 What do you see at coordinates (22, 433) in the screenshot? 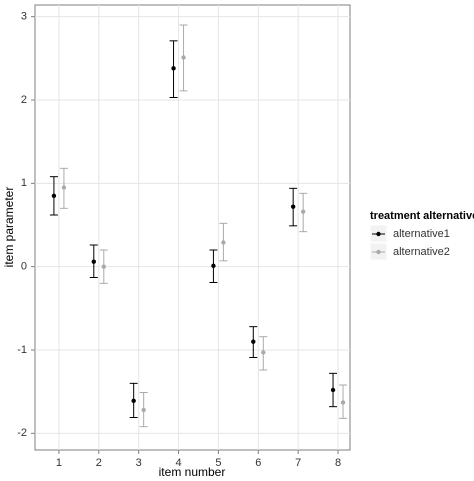
I see `y-tick-label: -2` at bounding box center [22, 433].